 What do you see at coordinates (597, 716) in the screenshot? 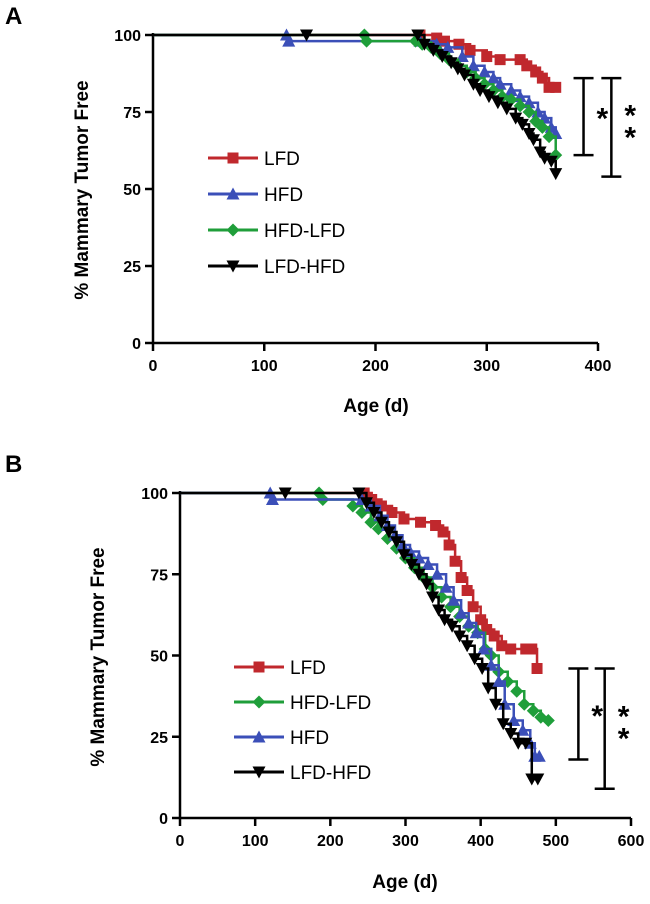
I see `significance-label-b-1: *` at bounding box center [597, 716].